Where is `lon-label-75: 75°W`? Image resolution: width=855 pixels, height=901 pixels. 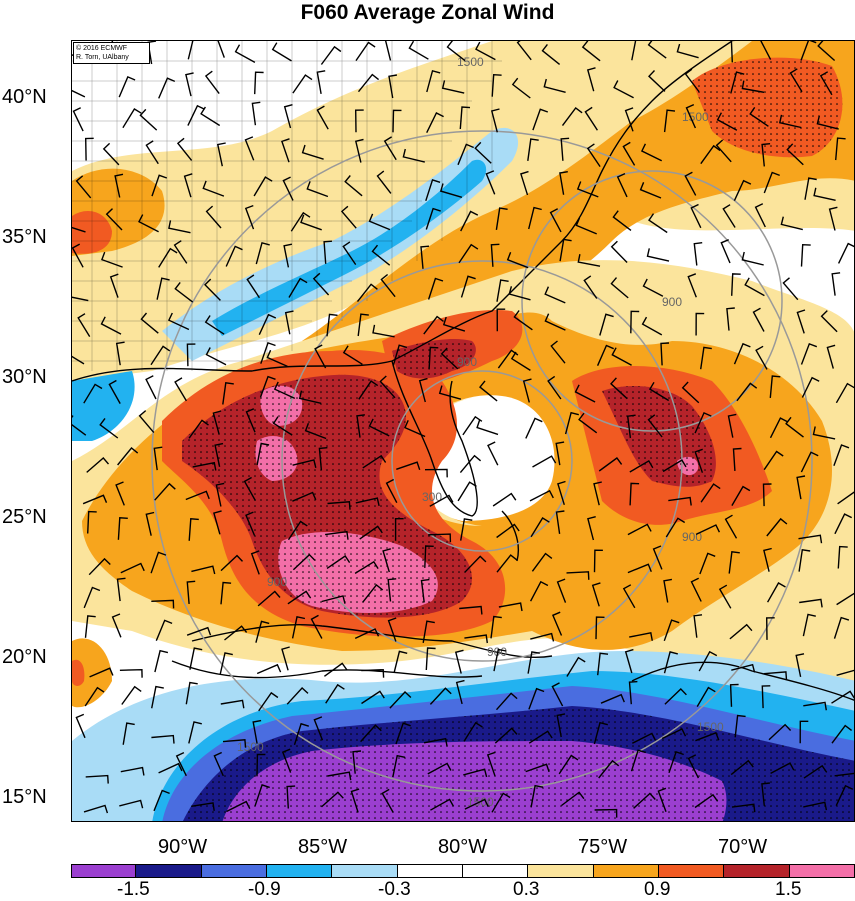 lon-label-75: 75°W is located at coordinates (603, 847).